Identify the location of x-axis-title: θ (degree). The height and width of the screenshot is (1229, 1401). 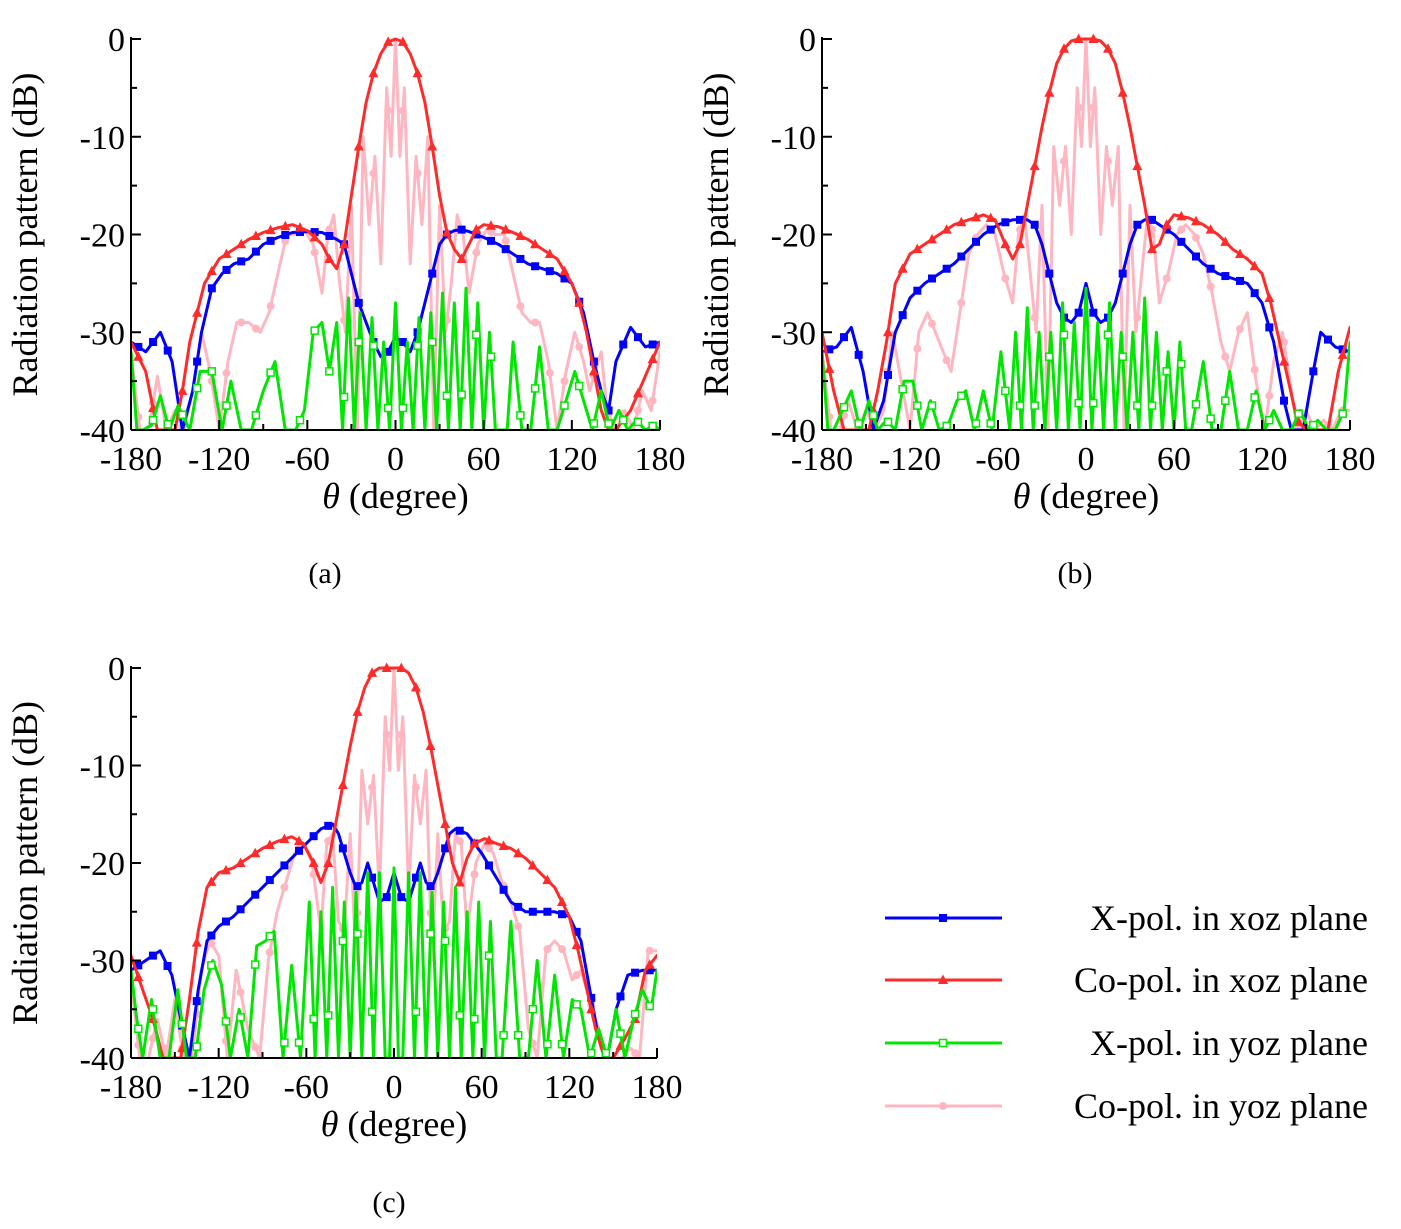
(1086, 496).